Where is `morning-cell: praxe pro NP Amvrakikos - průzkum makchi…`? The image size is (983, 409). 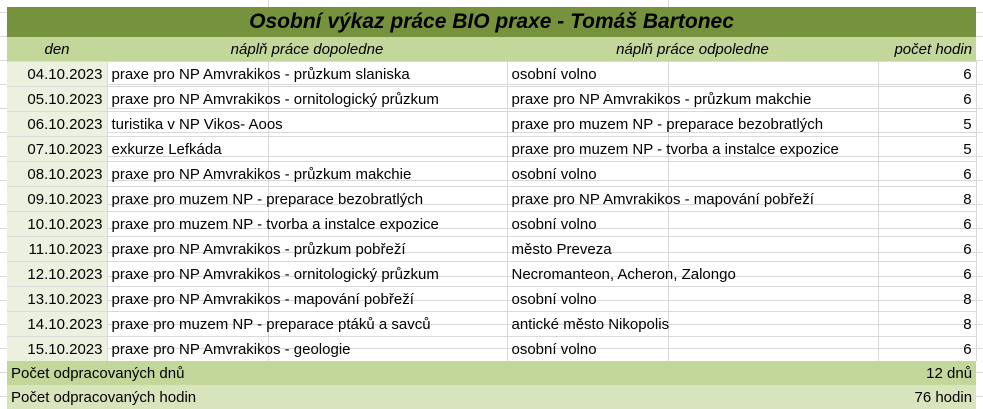 morning-cell: praxe pro NP Amvrakikos - průzkum makchi… is located at coordinates (307, 174).